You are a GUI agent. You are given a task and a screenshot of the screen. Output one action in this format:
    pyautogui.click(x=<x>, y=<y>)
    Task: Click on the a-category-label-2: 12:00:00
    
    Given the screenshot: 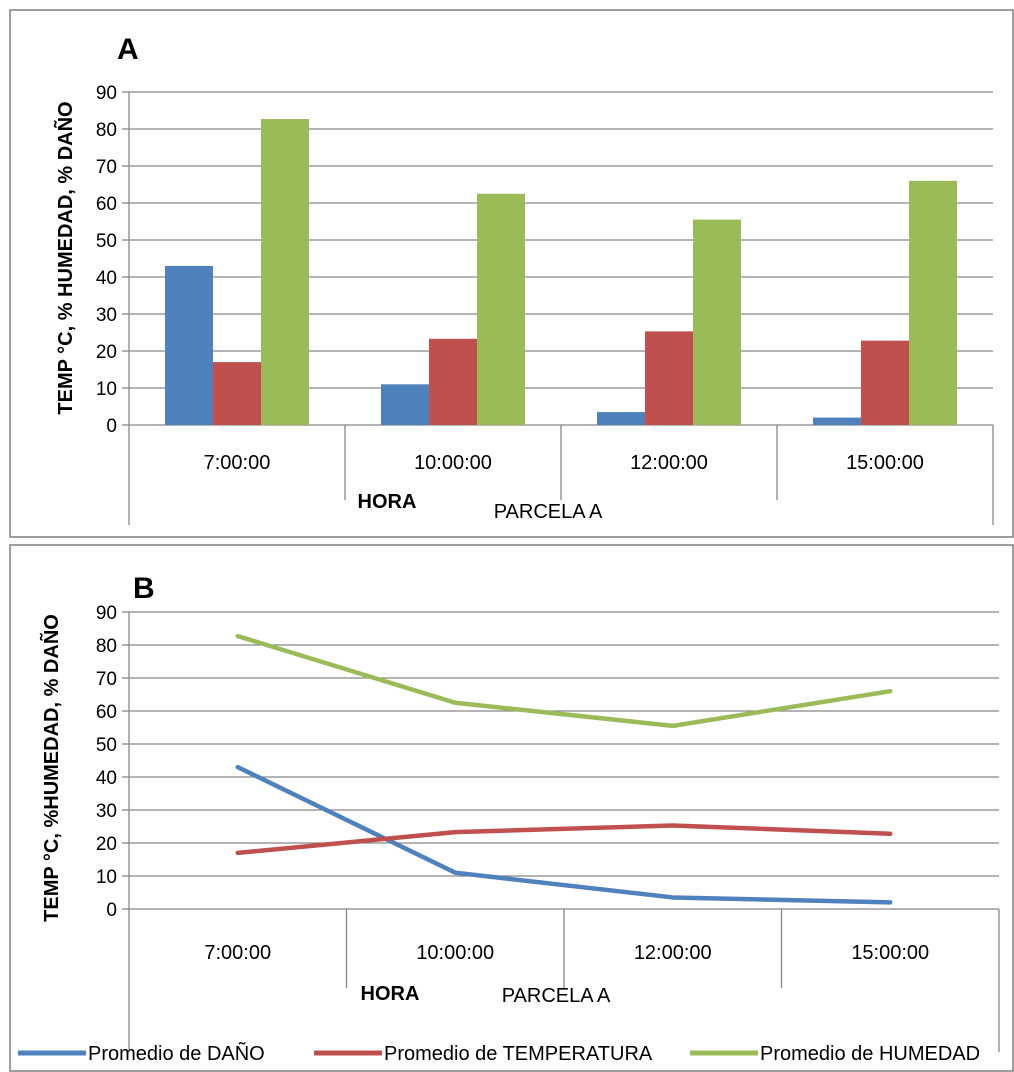 What is the action you would take?
    pyautogui.click(x=669, y=463)
    